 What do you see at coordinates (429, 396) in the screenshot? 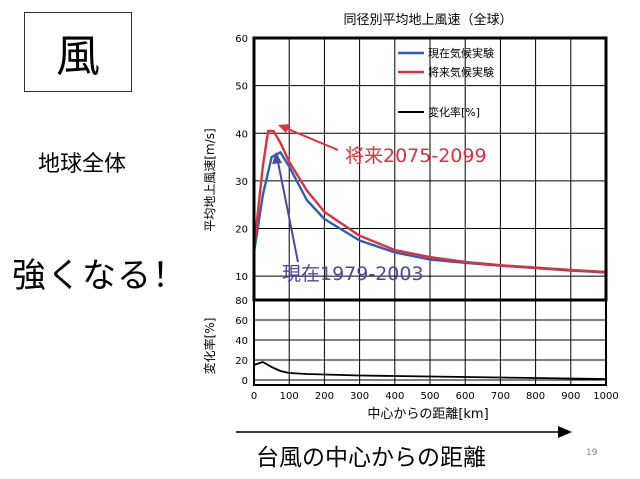
I see `x-tick-label: 500` at bounding box center [429, 396].